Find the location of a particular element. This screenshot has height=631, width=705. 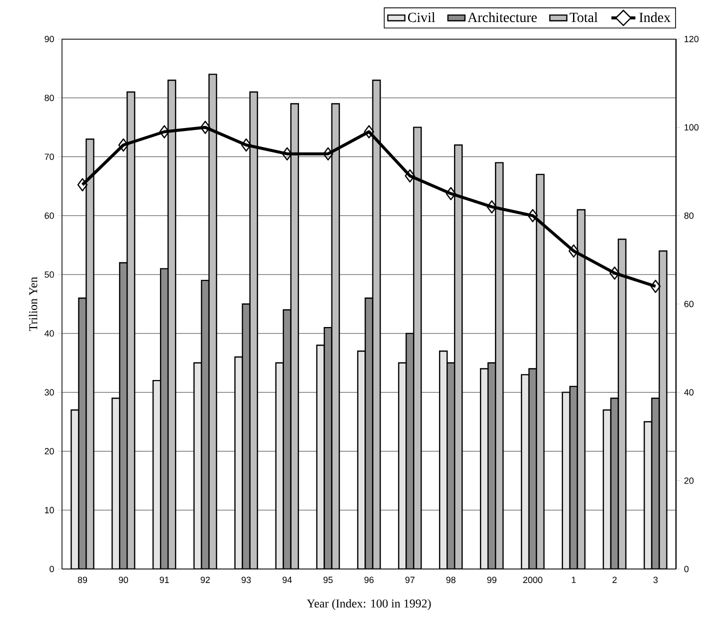

legend-label: Index is located at coordinates (654, 17).